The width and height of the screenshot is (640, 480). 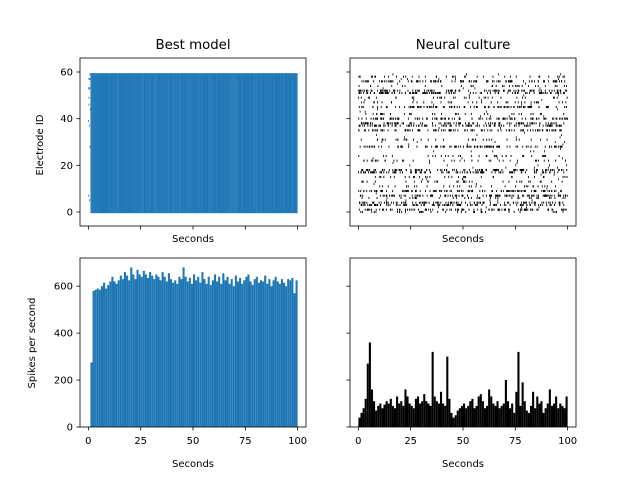 I want to click on y-tick-label: 60, so click(x=66, y=73).